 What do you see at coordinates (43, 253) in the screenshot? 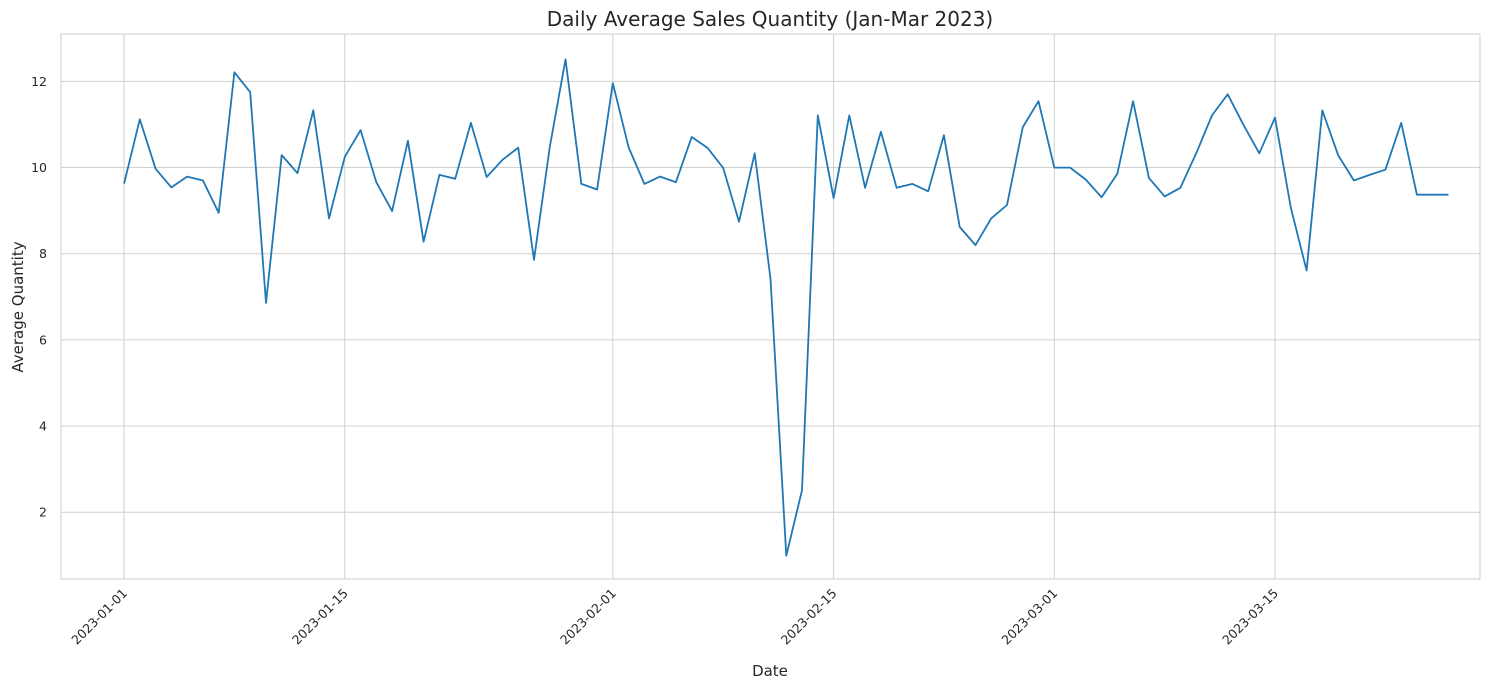
I see `y-tick-label: 8` at bounding box center [43, 253].